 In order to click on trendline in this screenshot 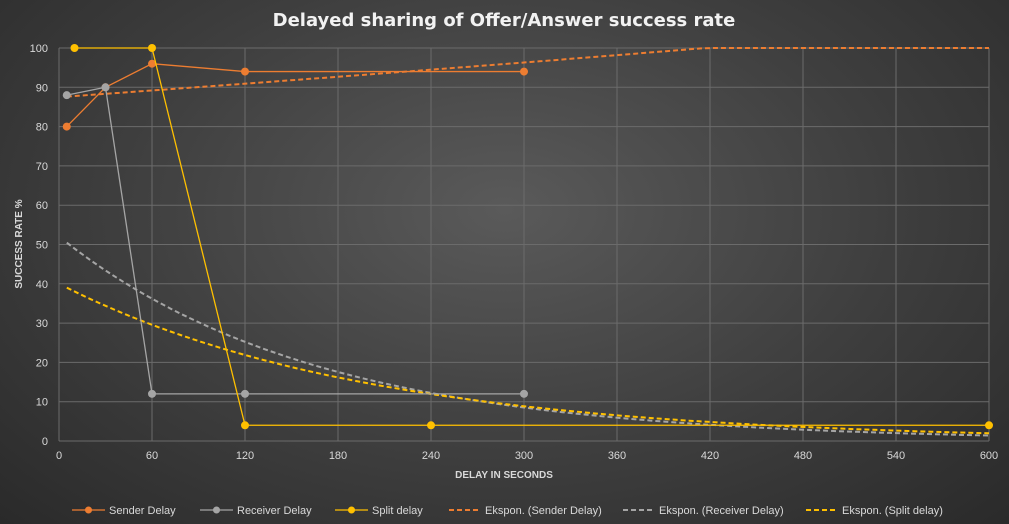, I will do `click(527, 72)`.